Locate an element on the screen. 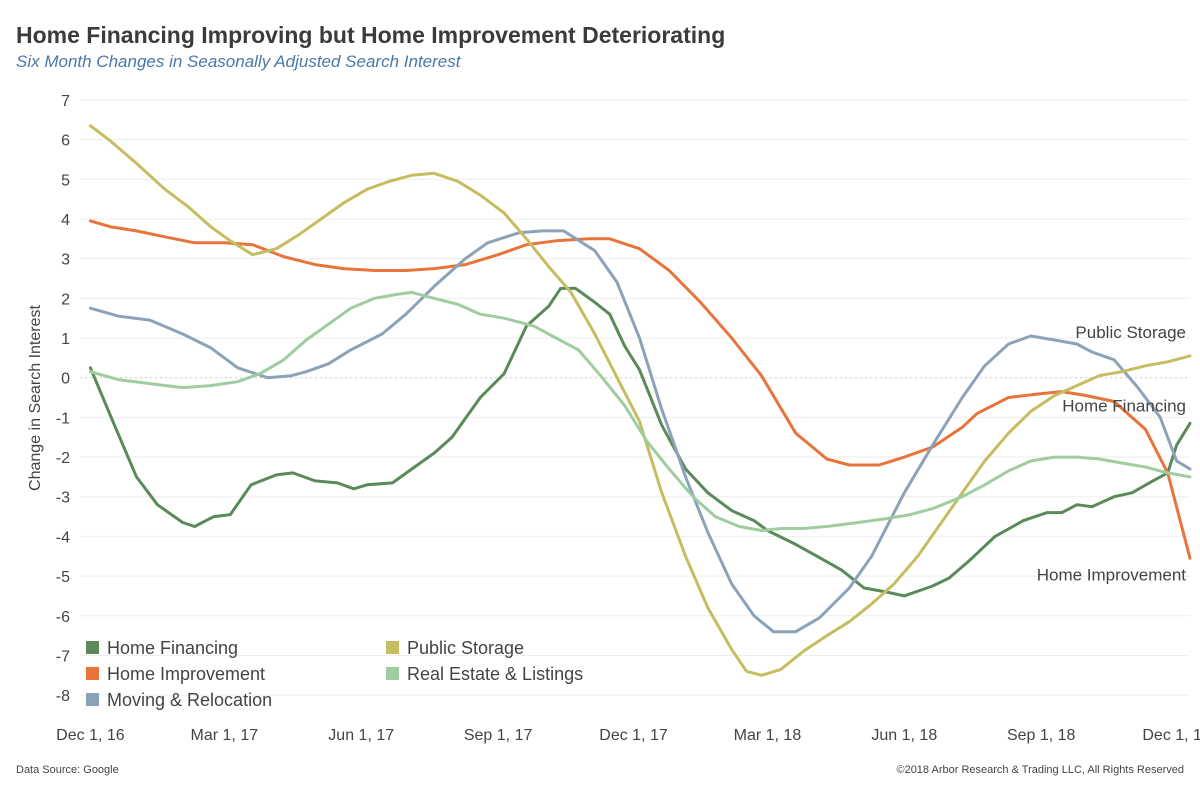  x-tick-label: Mar 1, 18 is located at coordinates (768, 735).